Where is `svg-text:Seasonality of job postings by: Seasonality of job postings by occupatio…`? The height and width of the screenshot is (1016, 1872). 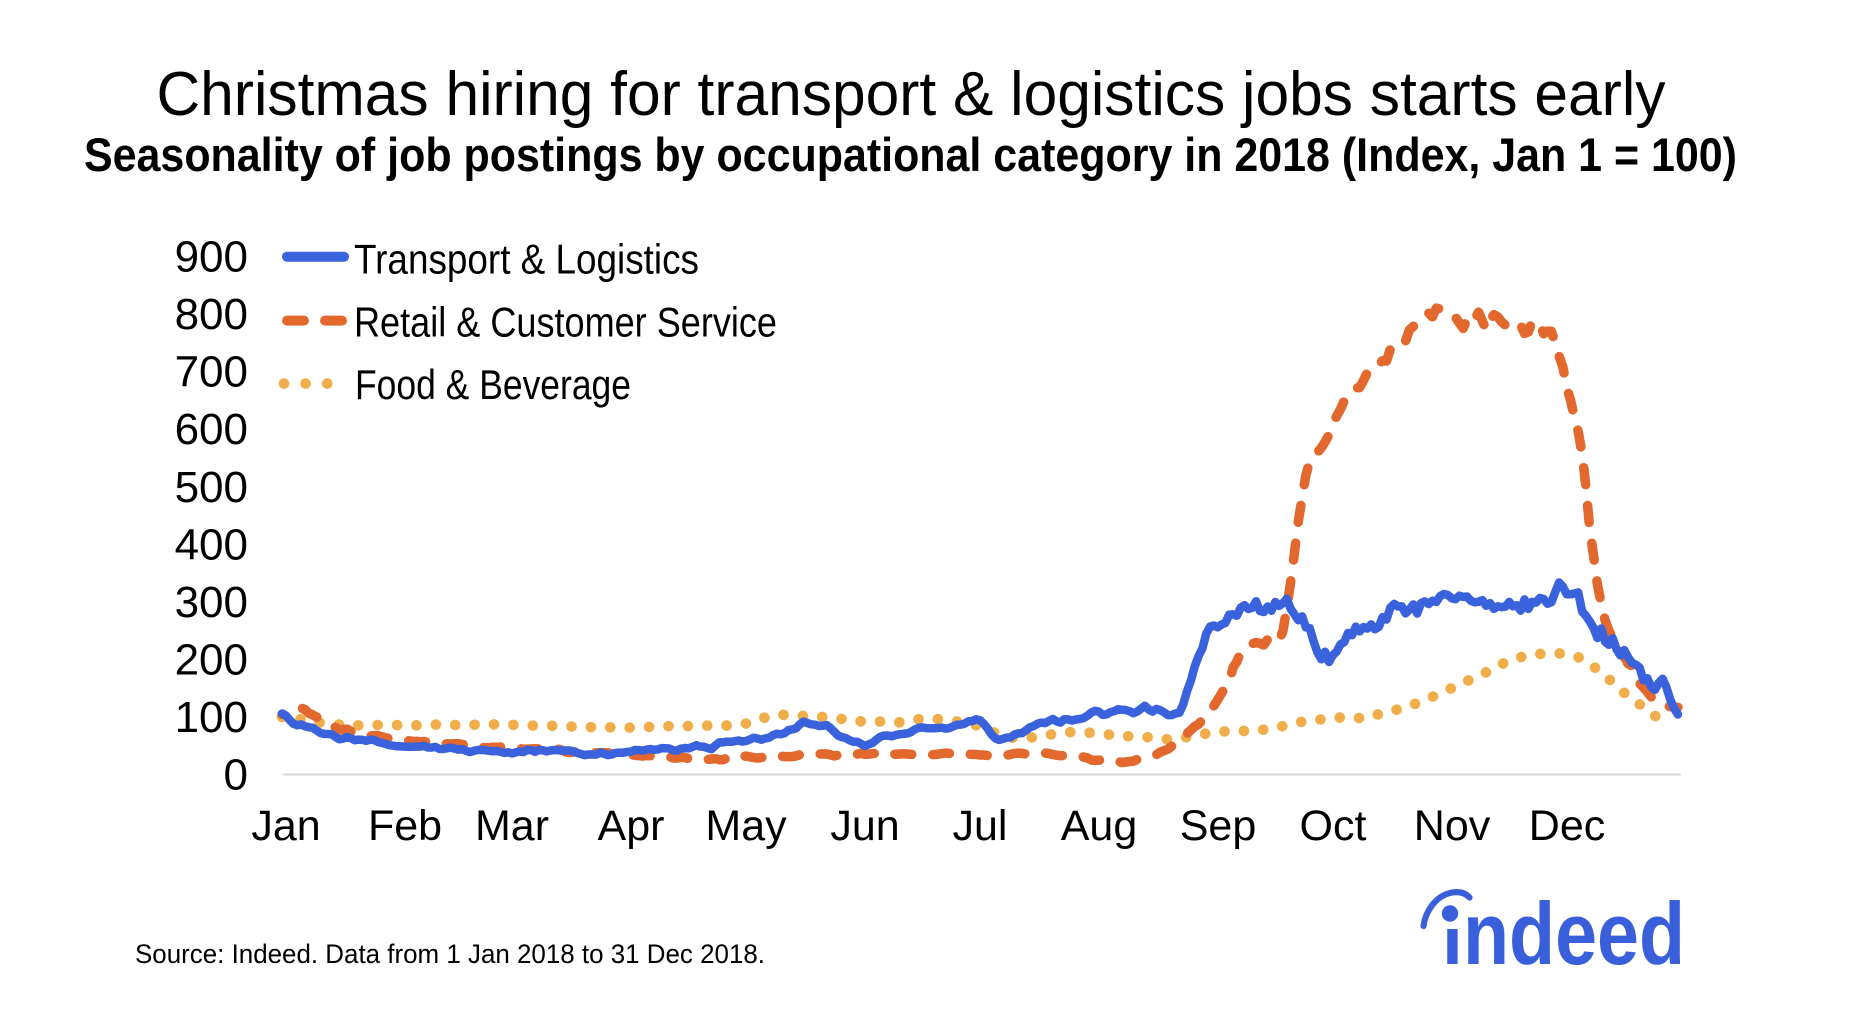 svg-text:Seasonality of job postings by: Seasonality of job postings by occupatio… is located at coordinates (910, 154).